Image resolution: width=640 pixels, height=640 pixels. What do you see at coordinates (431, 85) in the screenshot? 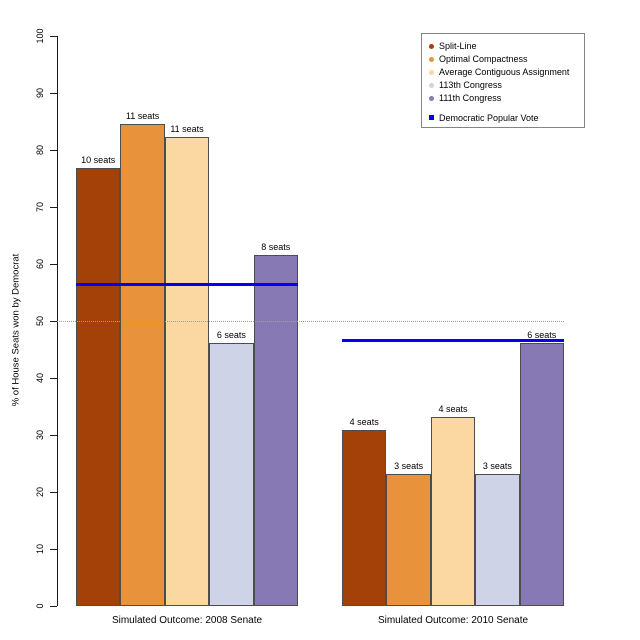
I see `legend-marker-113th-congress` at bounding box center [431, 85].